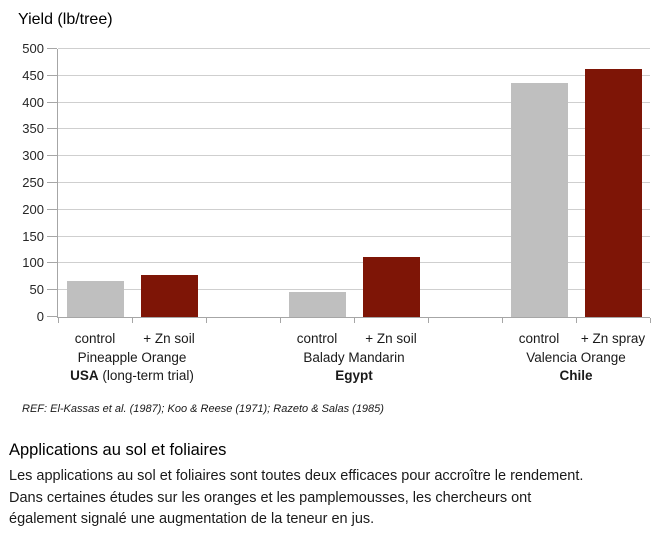 The image size is (661, 542). I want to click on y-axis-label: 350, so click(33, 129).